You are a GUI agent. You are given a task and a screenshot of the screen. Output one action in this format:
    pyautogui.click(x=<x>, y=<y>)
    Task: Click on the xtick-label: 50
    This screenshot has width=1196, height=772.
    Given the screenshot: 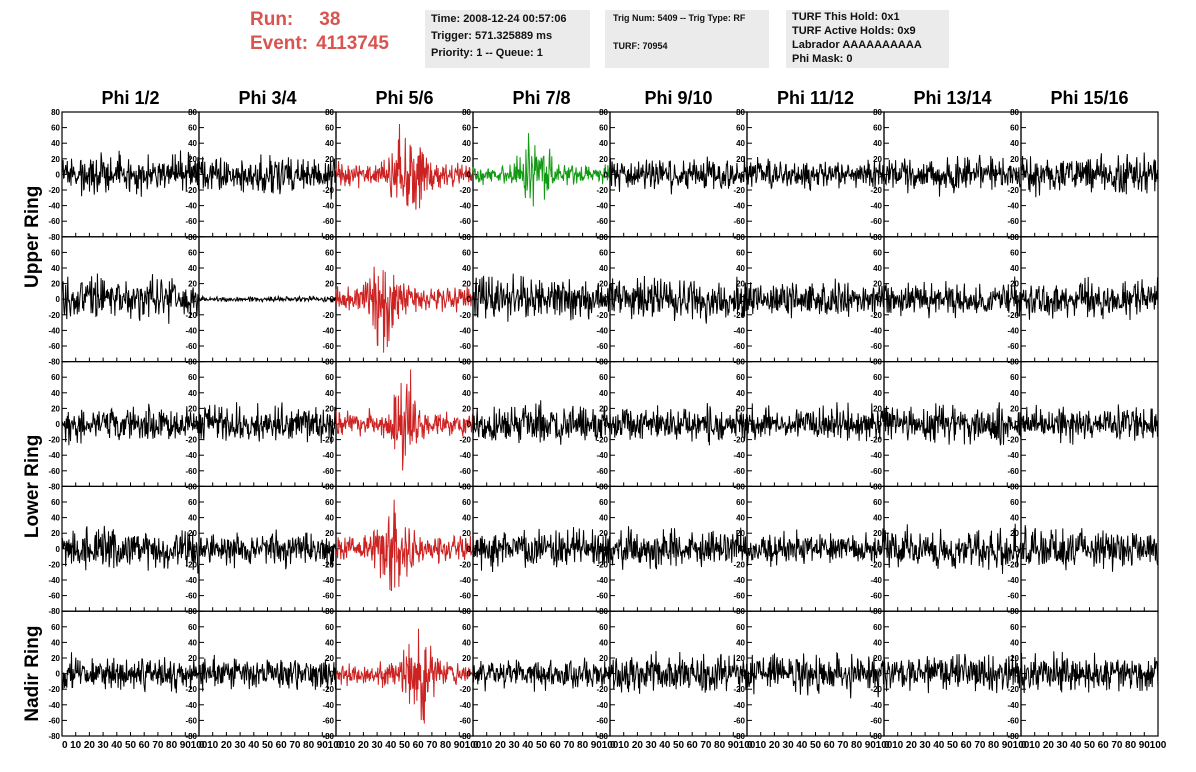 What is the action you would take?
    pyautogui.click(x=953, y=745)
    